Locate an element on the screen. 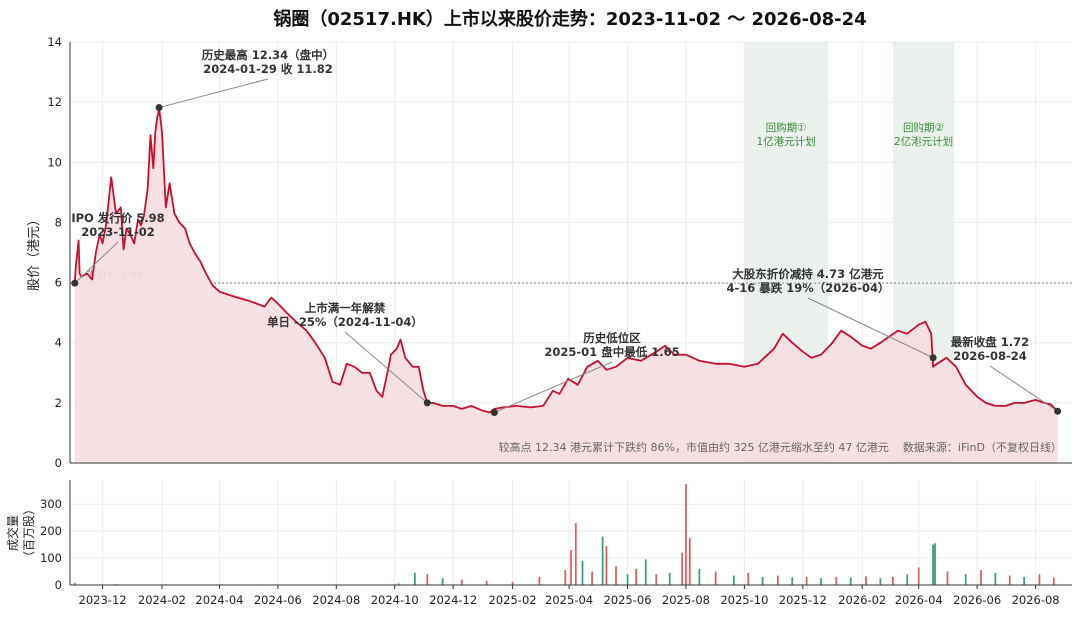 This screenshot has width=1080, height=618. price-axis-label: 股价（港元） is located at coordinates (34, 252).